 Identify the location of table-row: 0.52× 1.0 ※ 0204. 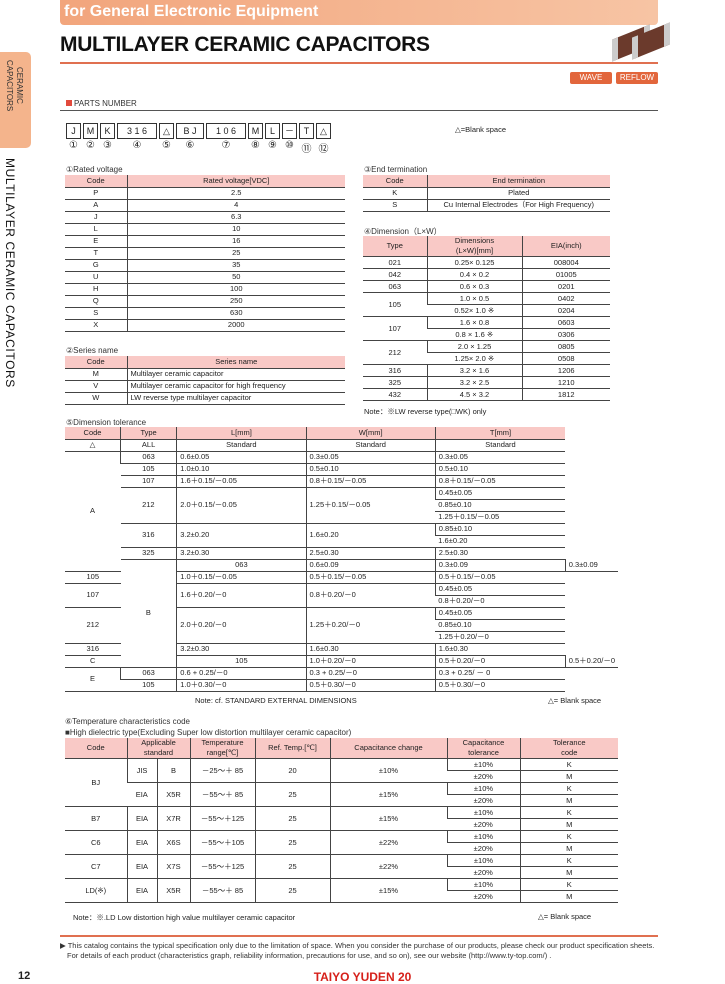
(486, 310).